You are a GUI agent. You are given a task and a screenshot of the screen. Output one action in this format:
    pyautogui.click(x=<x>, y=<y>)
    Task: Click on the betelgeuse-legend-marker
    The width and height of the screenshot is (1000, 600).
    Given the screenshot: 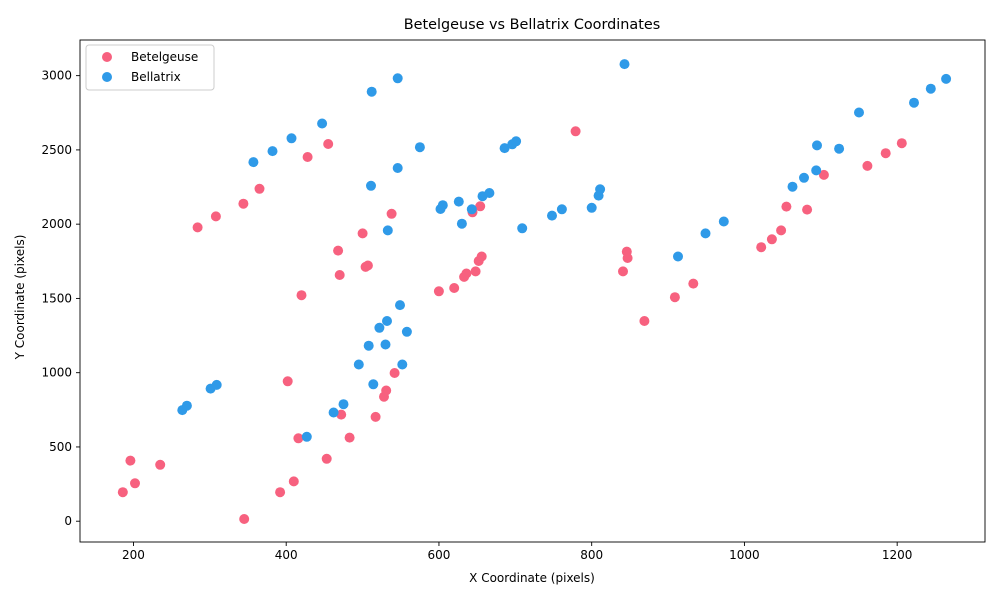 What is the action you would take?
    pyautogui.click(x=107, y=57)
    